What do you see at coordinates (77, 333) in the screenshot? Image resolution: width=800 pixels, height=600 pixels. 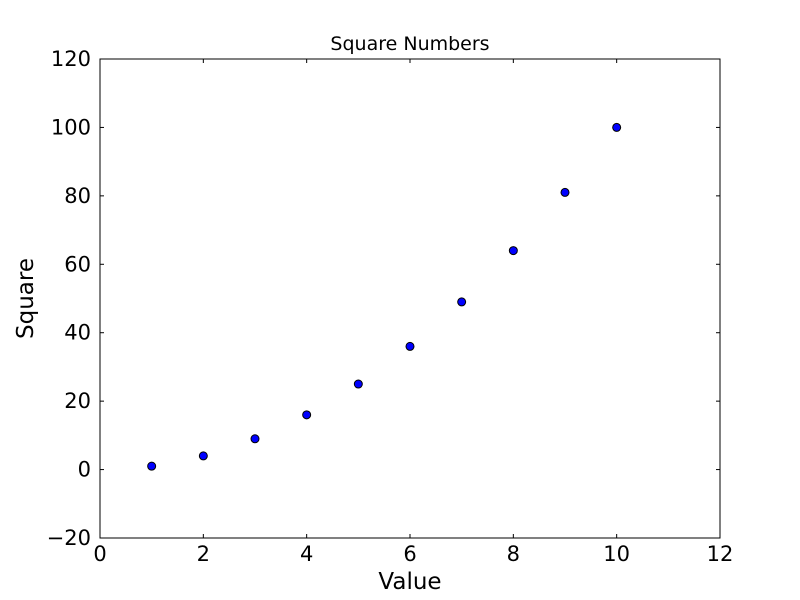 I see `y-tick-label: 40` at bounding box center [77, 333].